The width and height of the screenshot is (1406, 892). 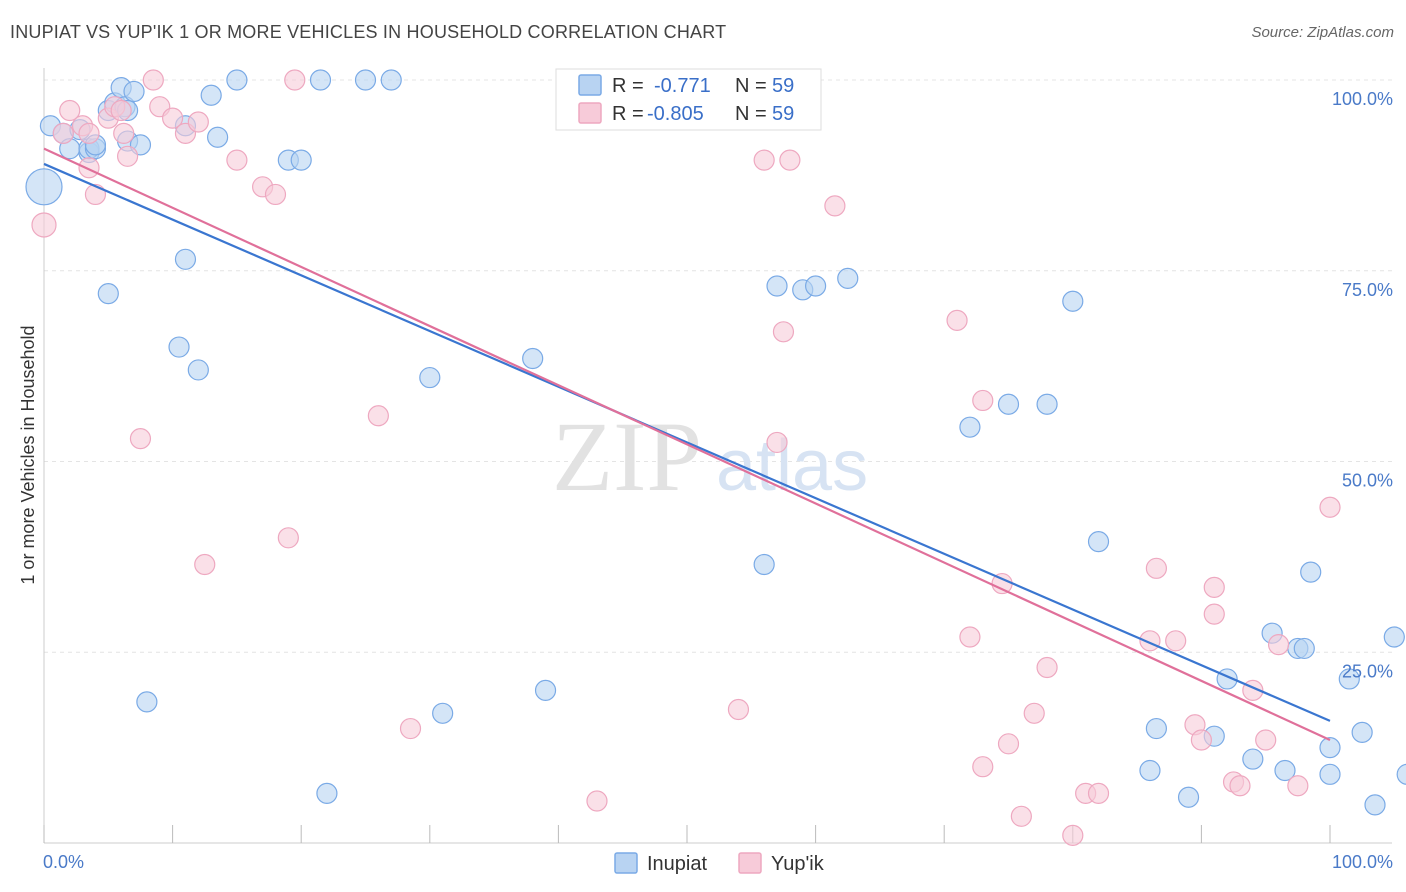 What do you see at coordinates (1362, 862) in the screenshot?
I see `x-tick-label-max: 100.0%` at bounding box center [1362, 862].